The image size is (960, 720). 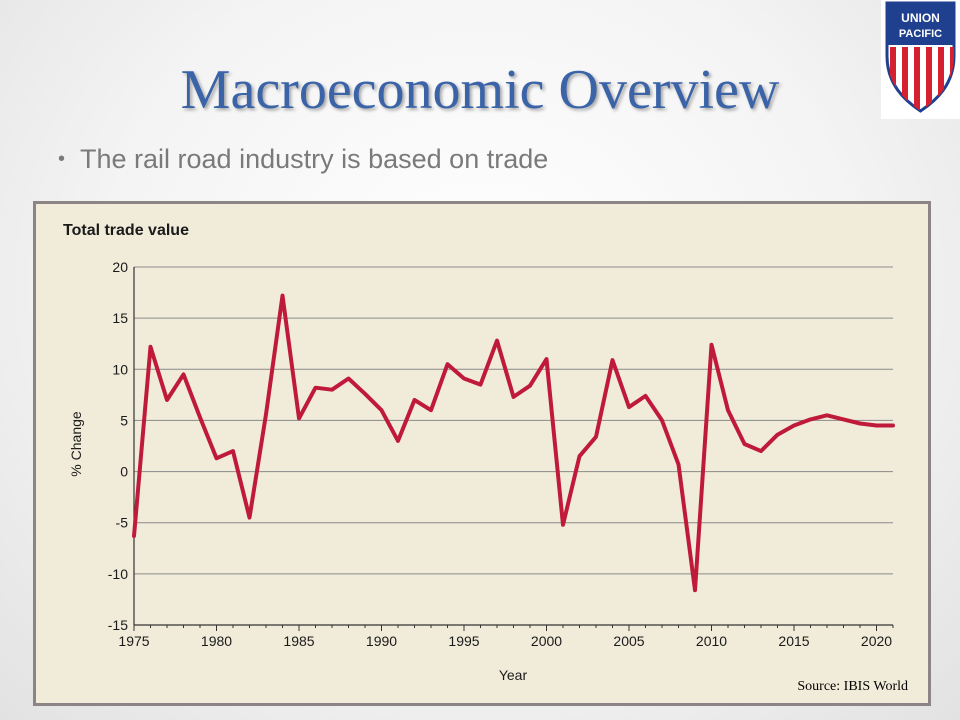 What do you see at coordinates (120, 318) in the screenshot?
I see `y-tick-label: 15` at bounding box center [120, 318].